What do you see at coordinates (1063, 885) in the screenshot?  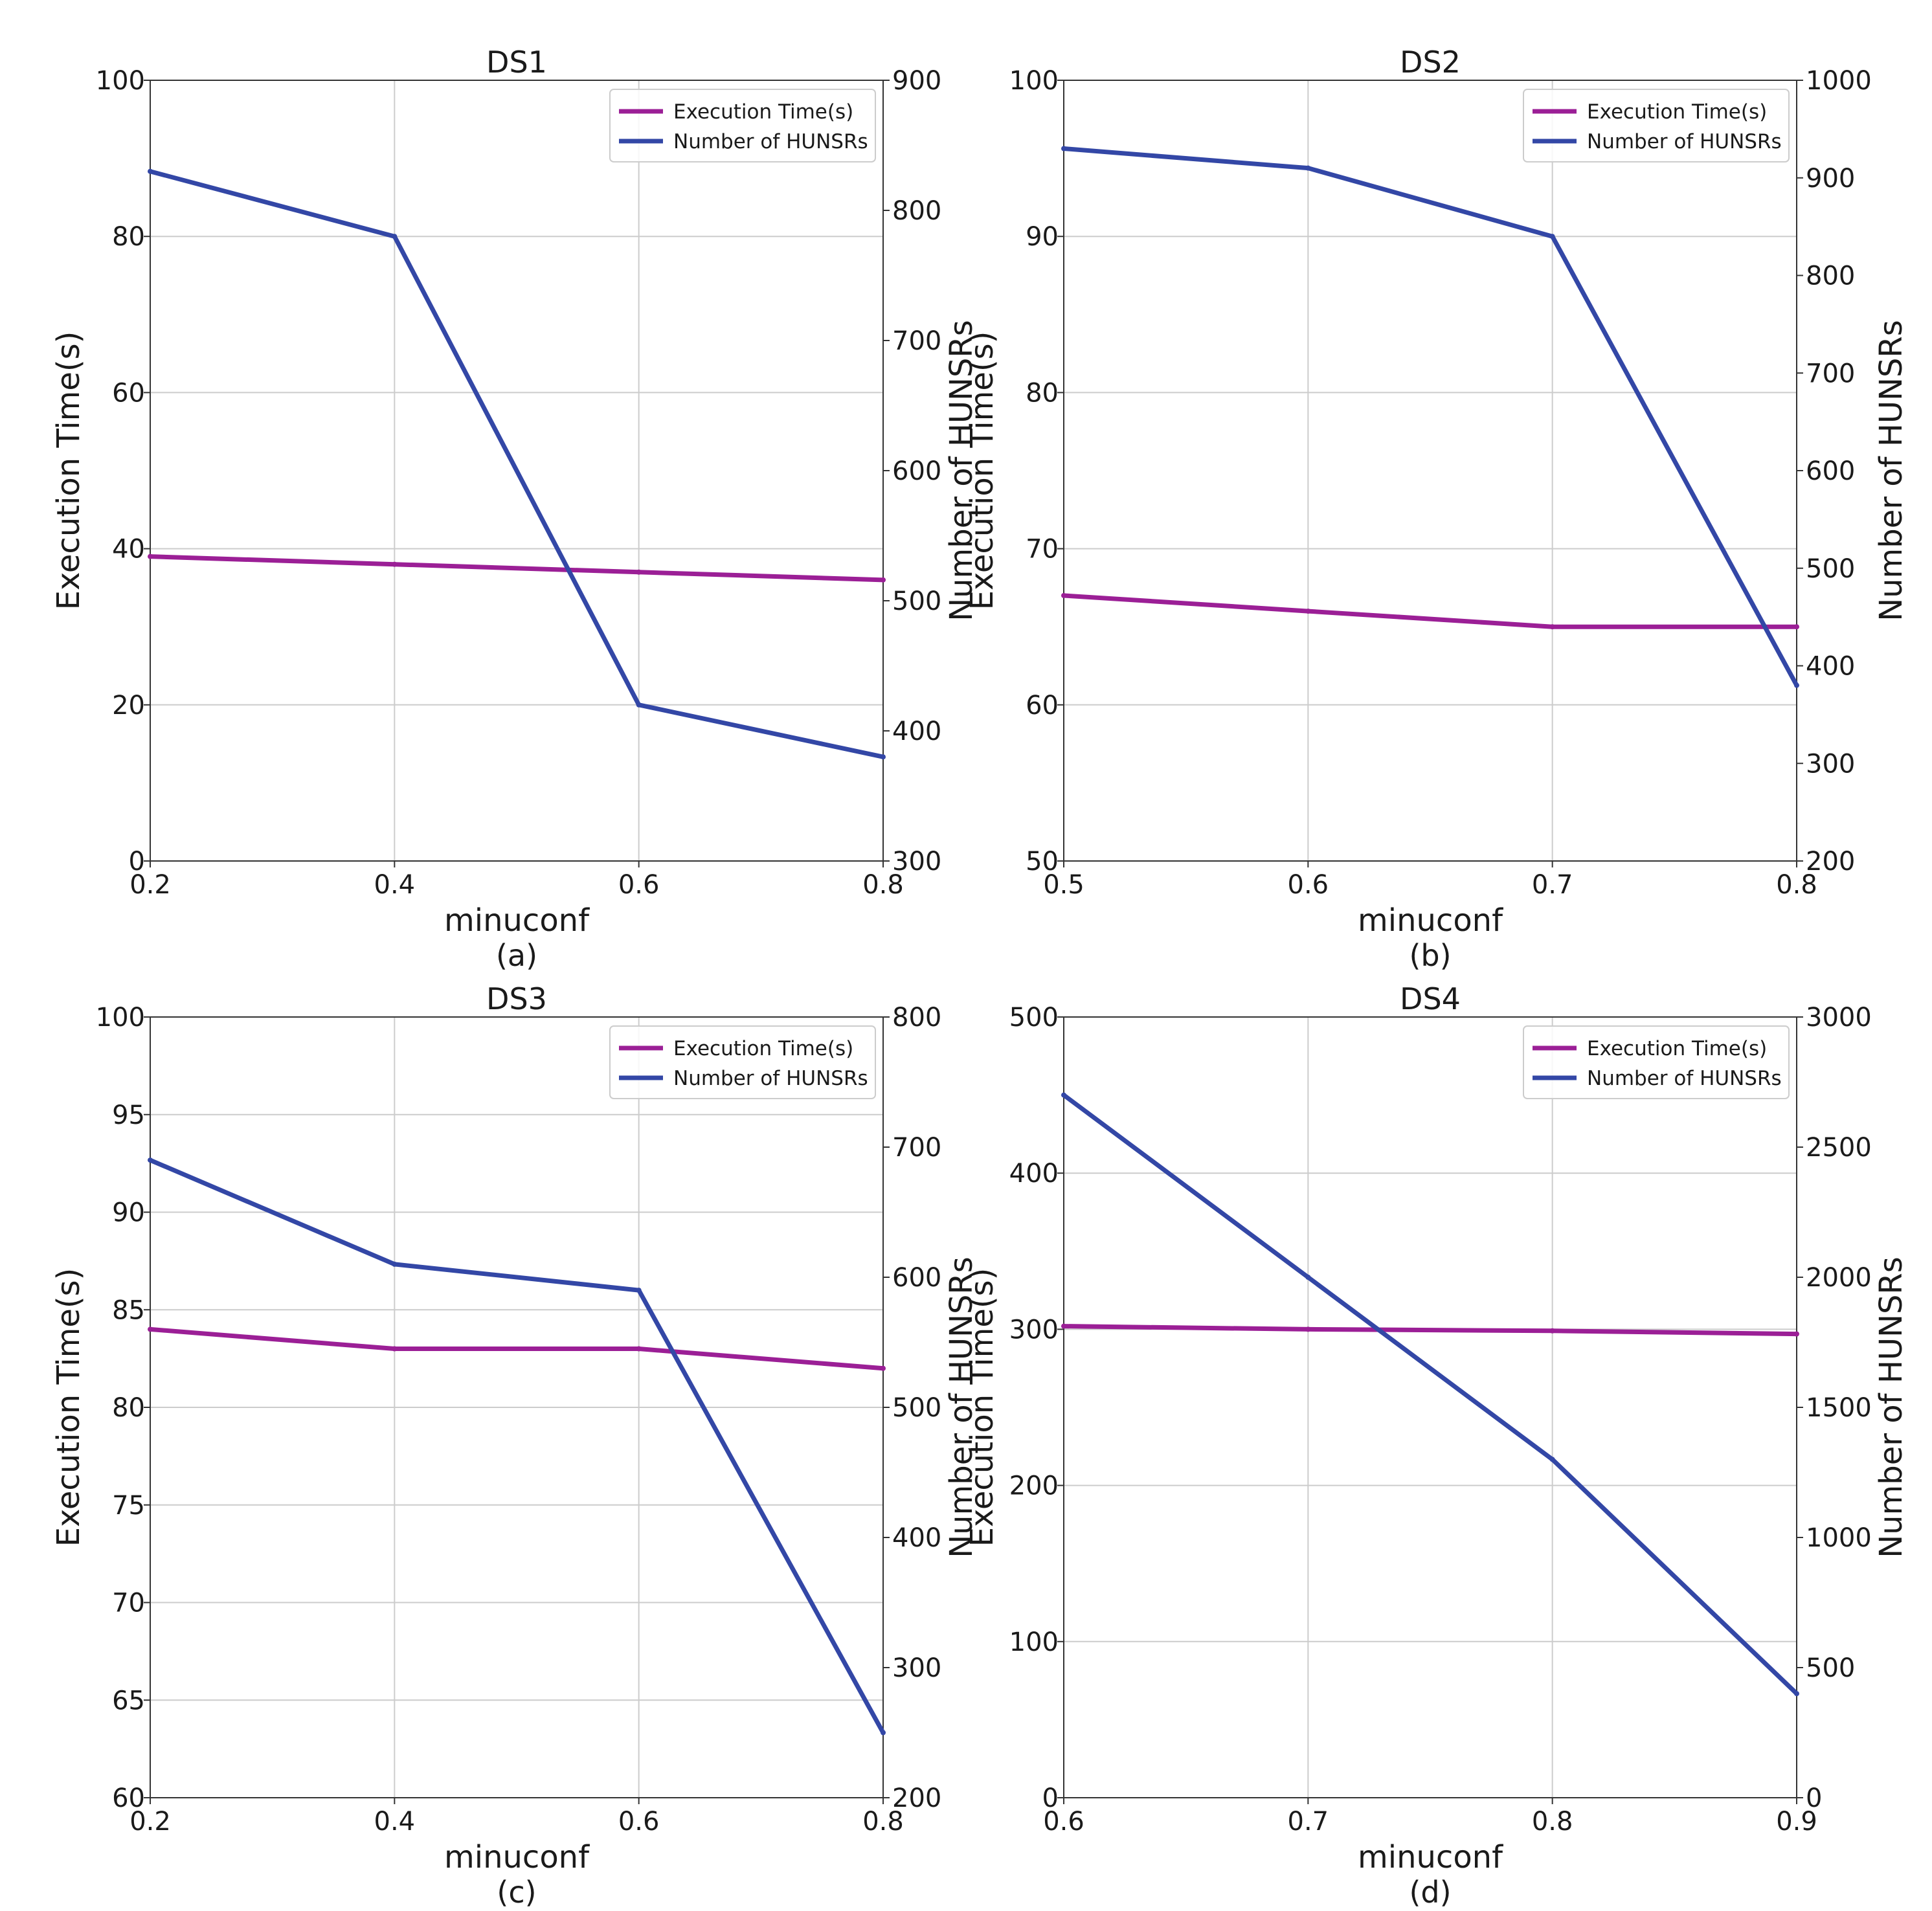 I see `x-tick-label: 0.5` at bounding box center [1063, 885].